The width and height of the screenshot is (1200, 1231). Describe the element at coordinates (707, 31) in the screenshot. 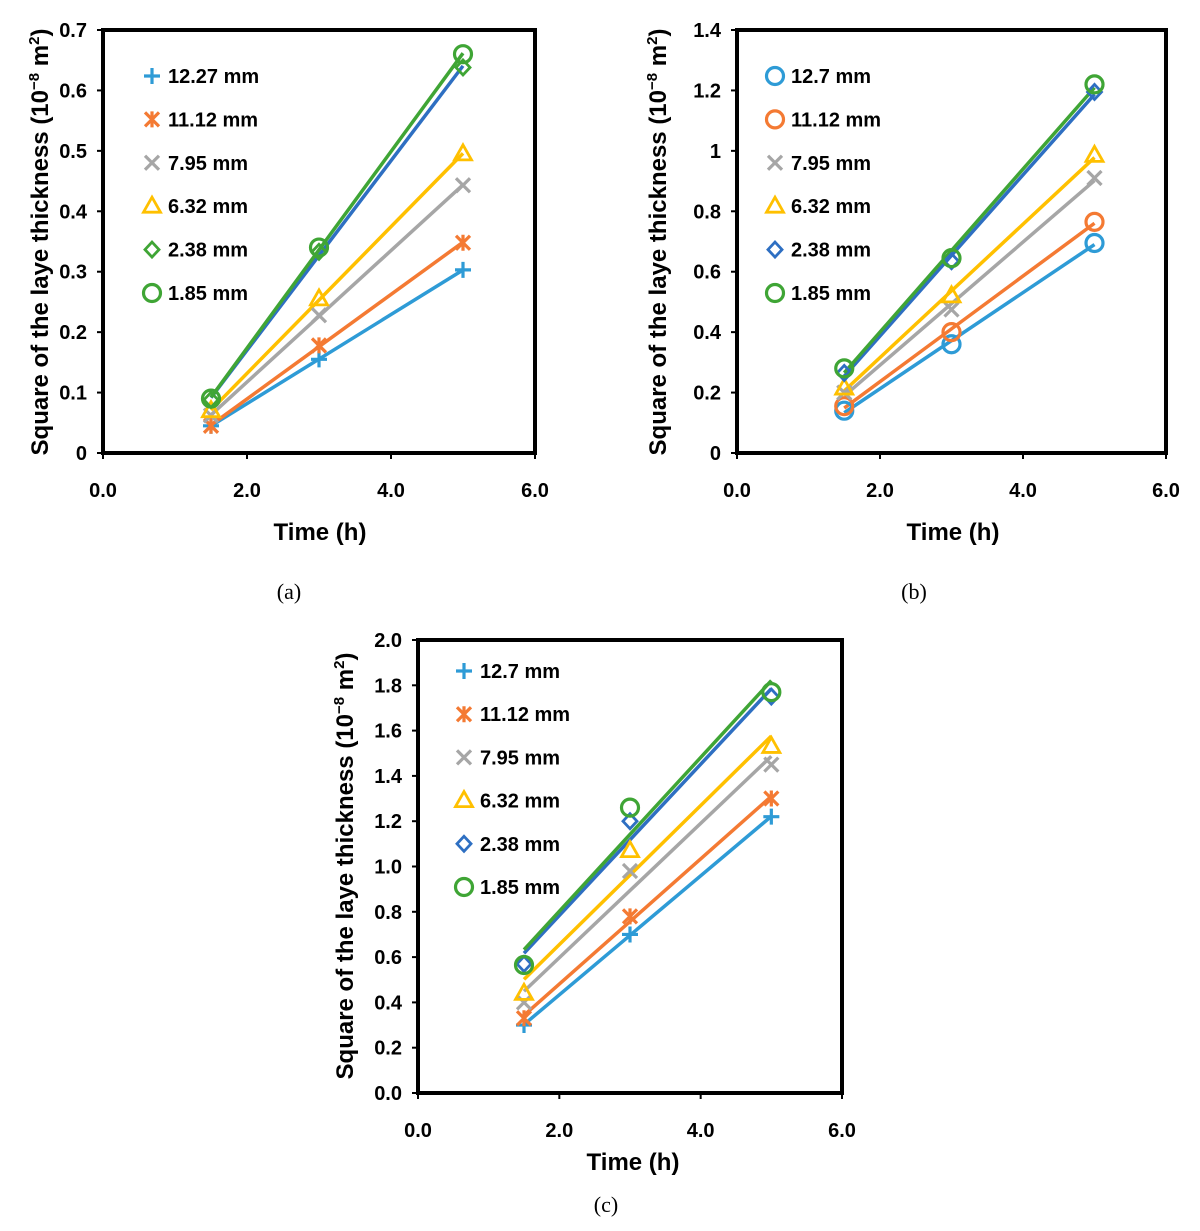

I see `y-tick-label: 1.4` at that location.